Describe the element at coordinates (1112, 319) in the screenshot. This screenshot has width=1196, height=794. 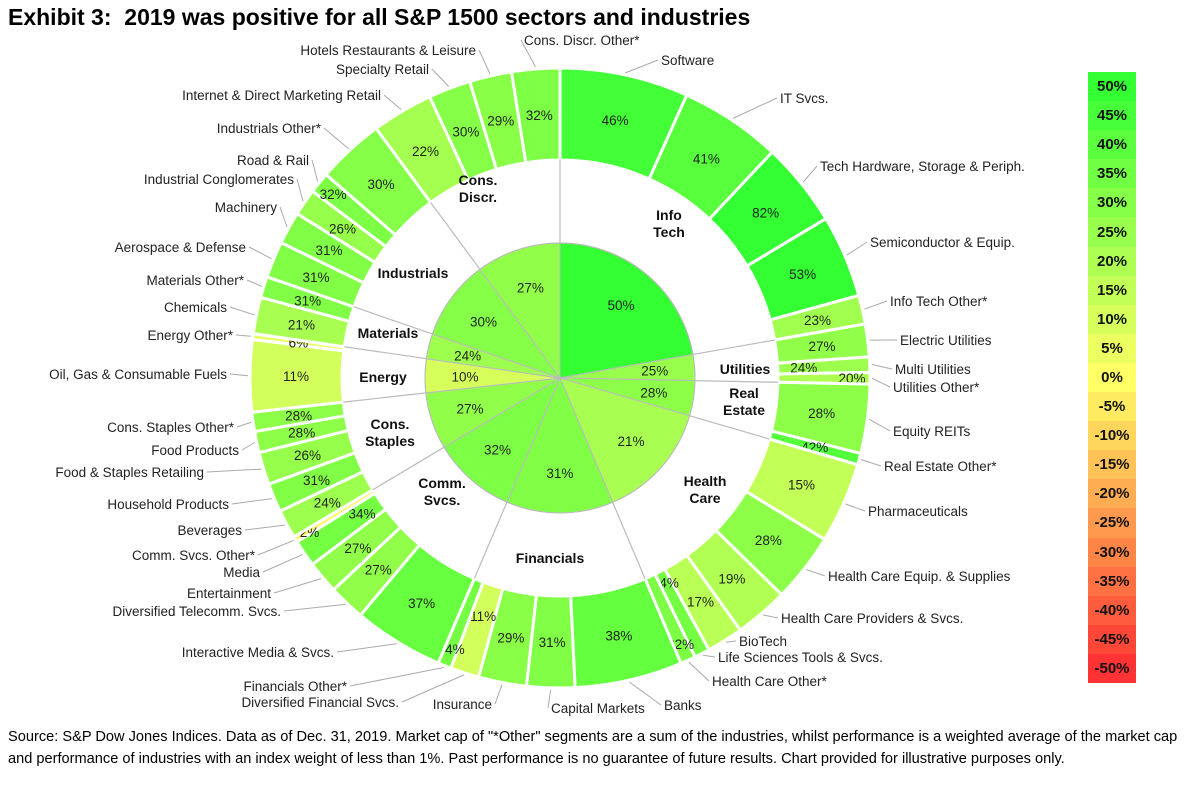
I see `legend-swatch: 10%` at that location.